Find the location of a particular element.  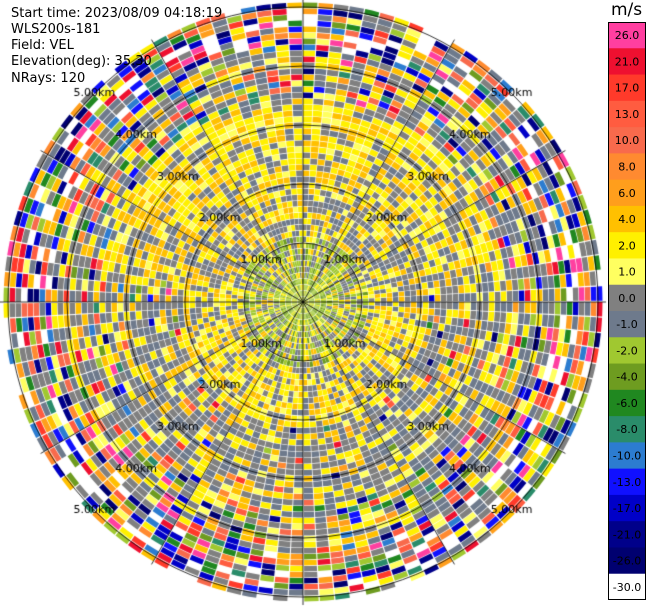

colorbar-tick-label: -4.0 is located at coordinates (626, 377).